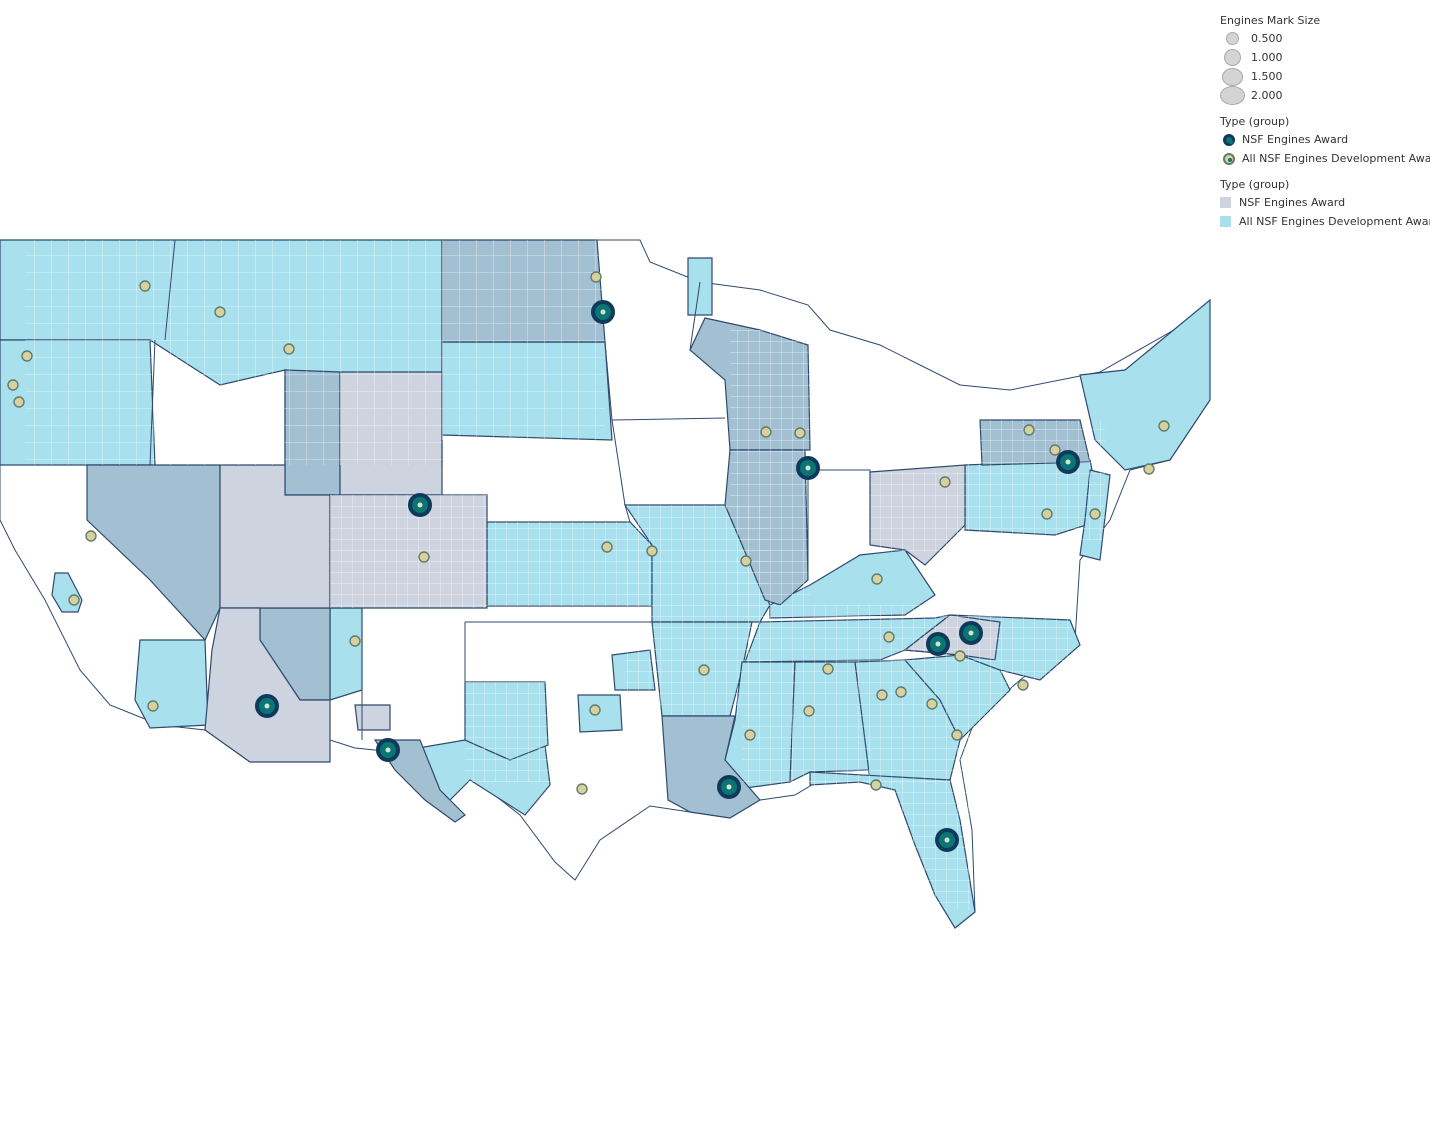 This screenshot has height=1139, width=1430. I want to click on legend-size-label: 1.000, so click(1267, 57).